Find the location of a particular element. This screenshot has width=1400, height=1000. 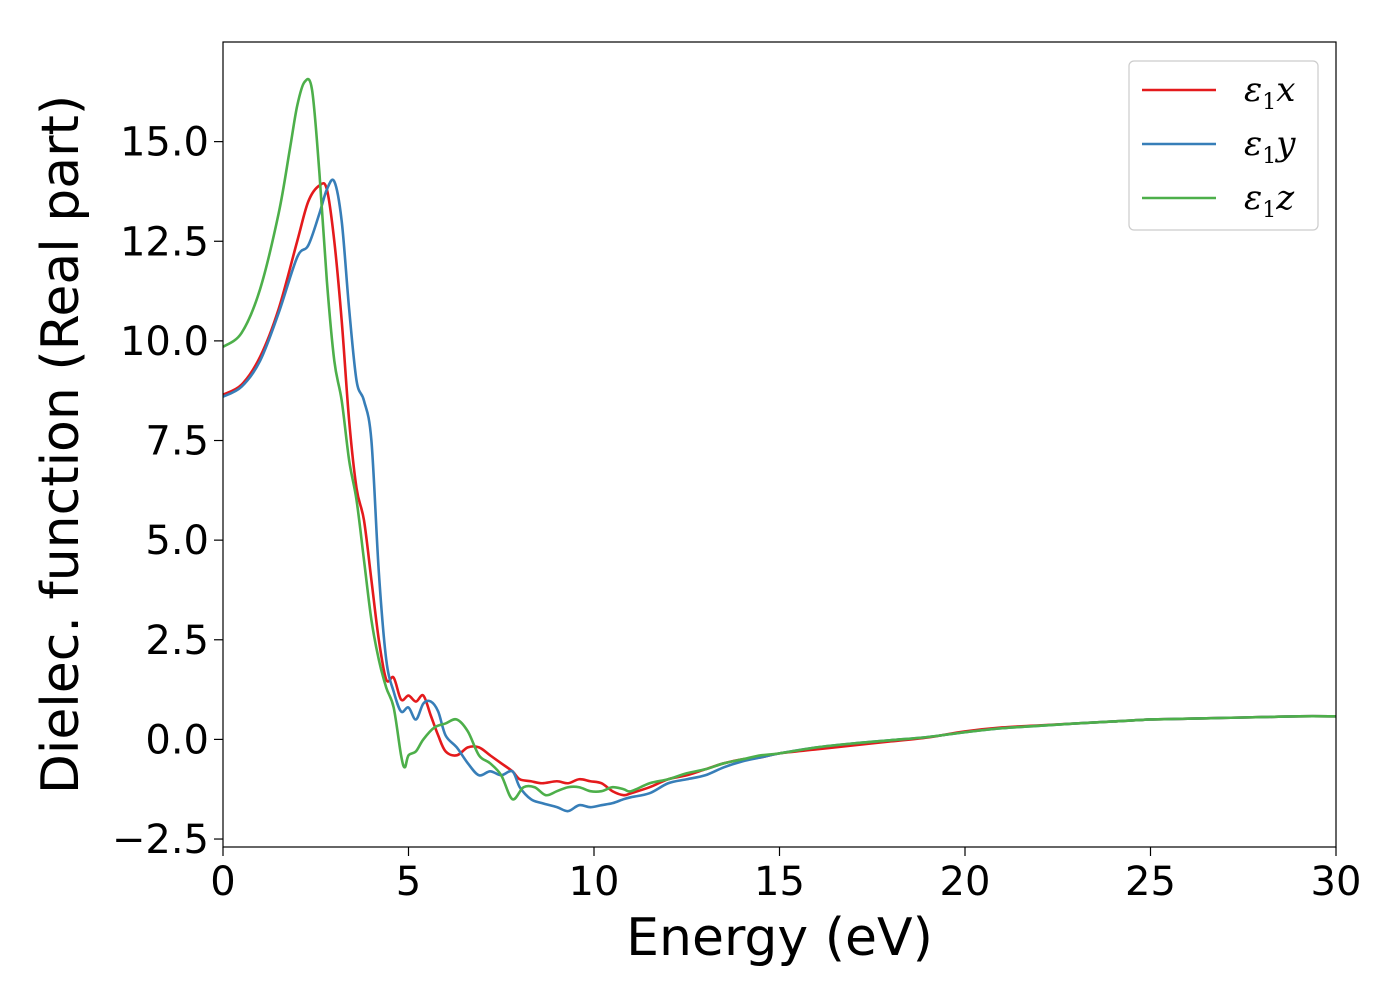

x-axis-ticks: 0 5 10 15 20 25 30 is located at coordinates (785, 876).